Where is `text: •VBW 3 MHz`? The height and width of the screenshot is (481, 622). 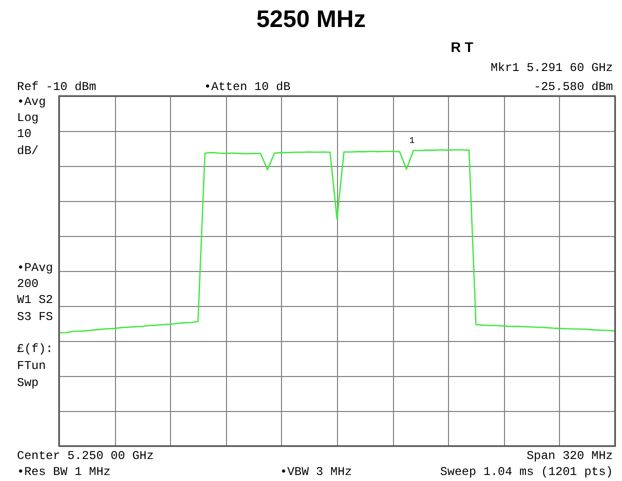 text: •VBW 3 MHz is located at coordinates (316, 472).